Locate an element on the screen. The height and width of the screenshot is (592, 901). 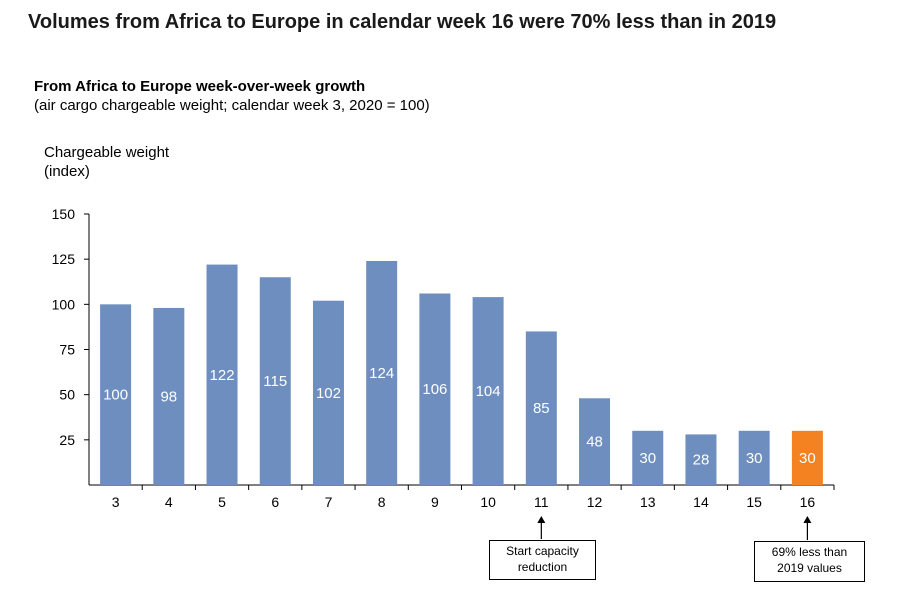
x-tick-label: 16 is located at coordinates (808, 502).